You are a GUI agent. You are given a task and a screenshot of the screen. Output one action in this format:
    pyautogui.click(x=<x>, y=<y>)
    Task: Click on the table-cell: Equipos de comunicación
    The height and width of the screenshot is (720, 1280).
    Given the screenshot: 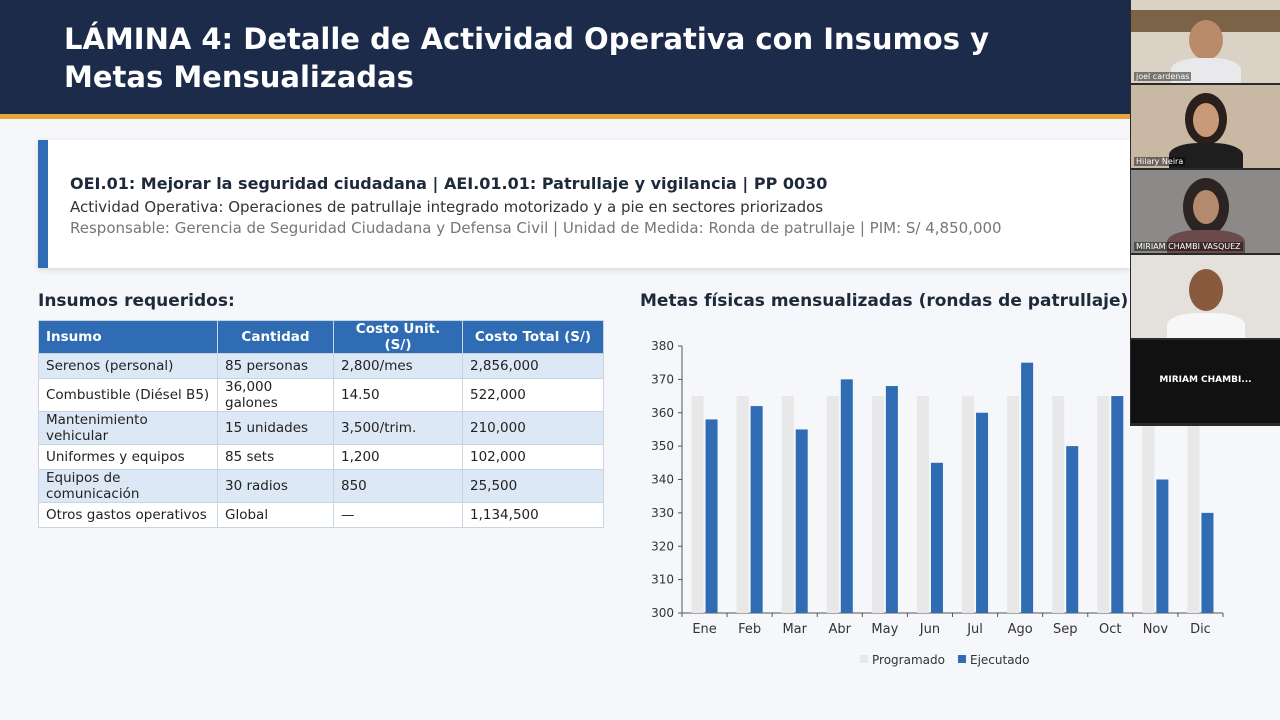 What is the action you would take?
    pyautogui.click(x=128, y=486)
    